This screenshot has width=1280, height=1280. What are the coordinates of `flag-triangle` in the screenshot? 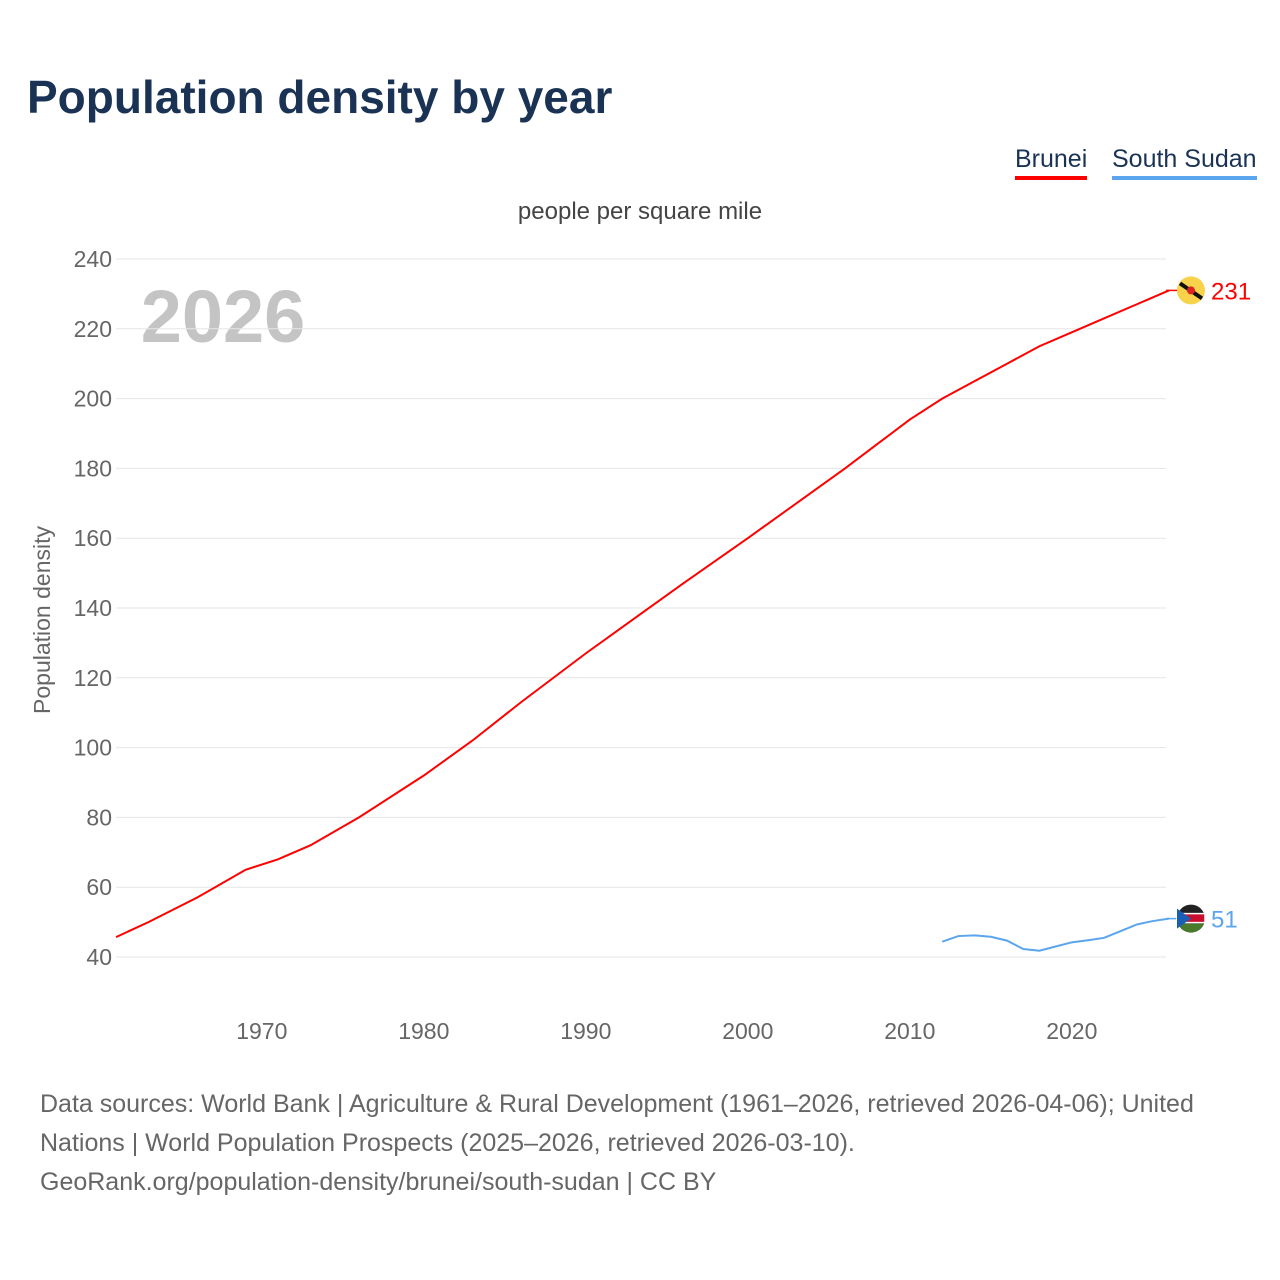 It's located at (1184, 918).